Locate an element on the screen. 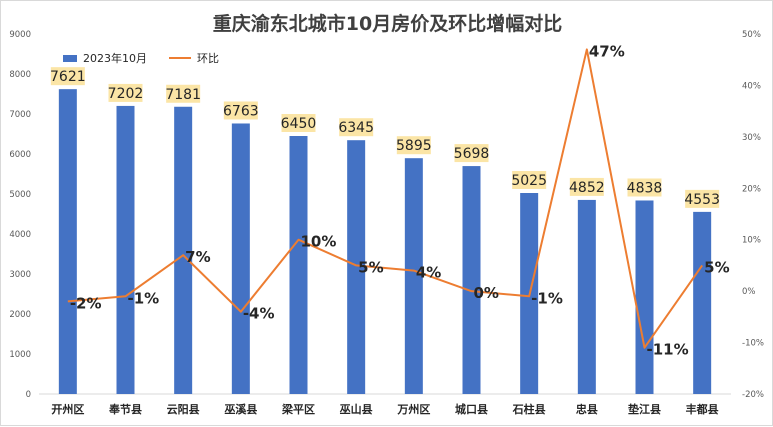 This screenshot has height=427, width=773. line-value-label: 47% is located at coordinates (607, 51).